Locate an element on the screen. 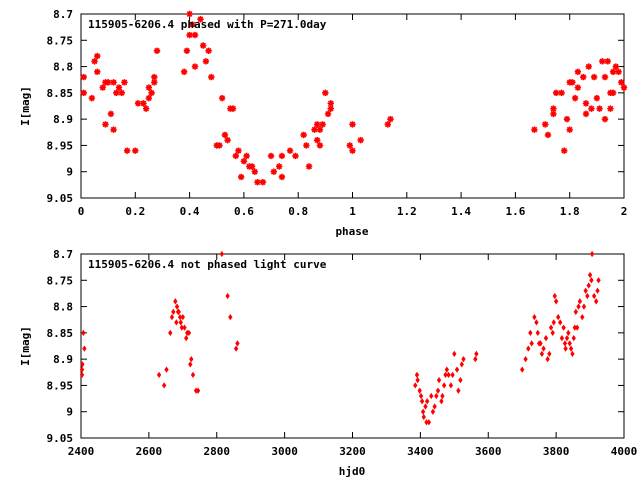 The height and width of the screenshot is (480, 640). phased-x-tick-label: 1.8 is located at coordinates (570, 211).